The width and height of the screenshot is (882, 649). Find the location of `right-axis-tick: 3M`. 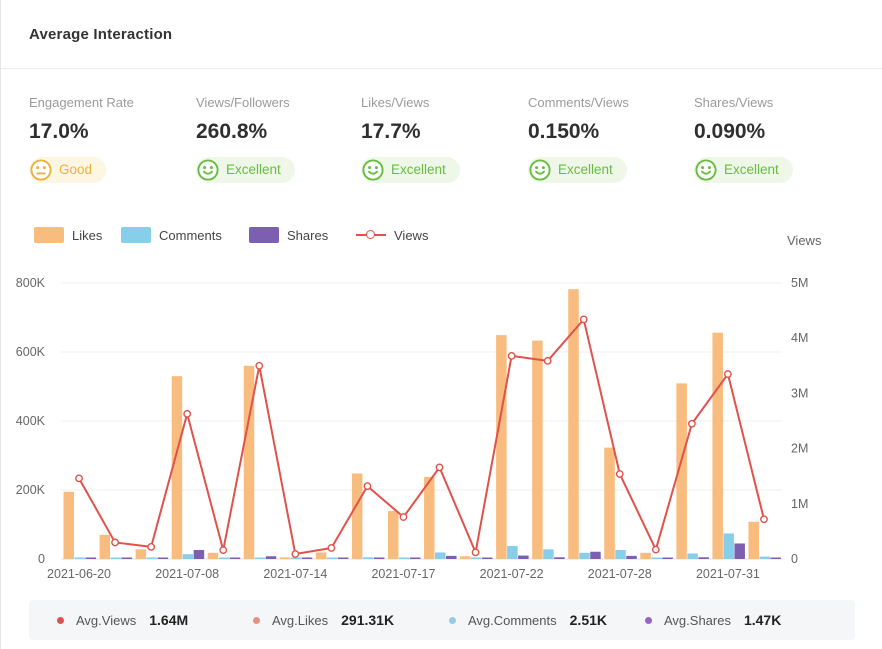

right-axis-tick: 3M is located at coordinates (799, 393).